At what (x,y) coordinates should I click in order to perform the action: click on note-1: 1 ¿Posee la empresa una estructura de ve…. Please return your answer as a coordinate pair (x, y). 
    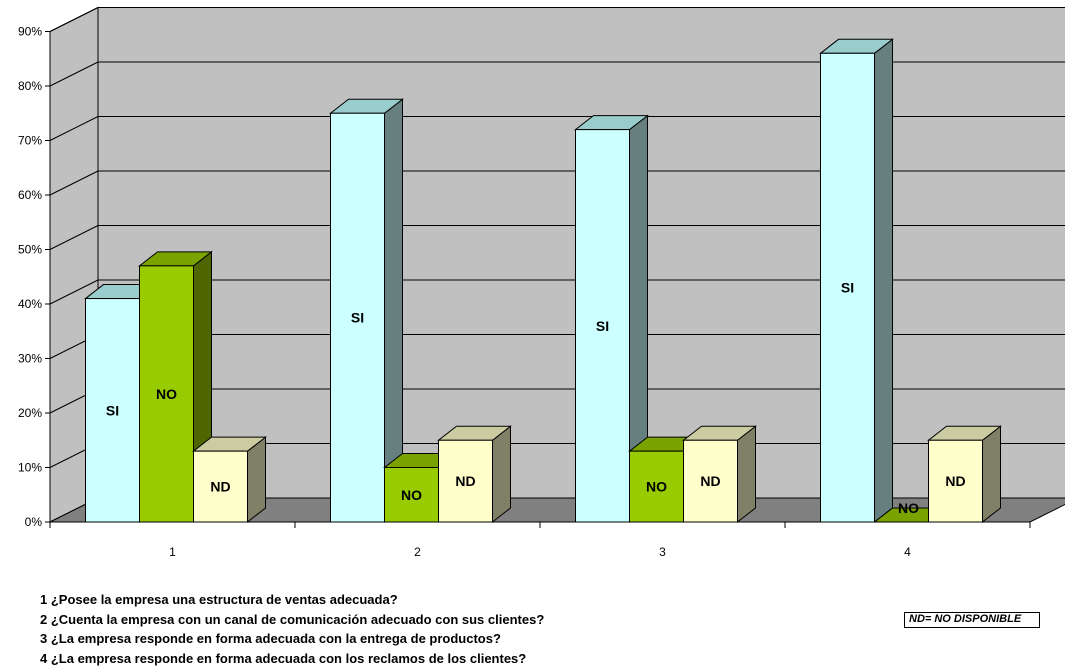
    Looking at the image, I should click on (219, 599).